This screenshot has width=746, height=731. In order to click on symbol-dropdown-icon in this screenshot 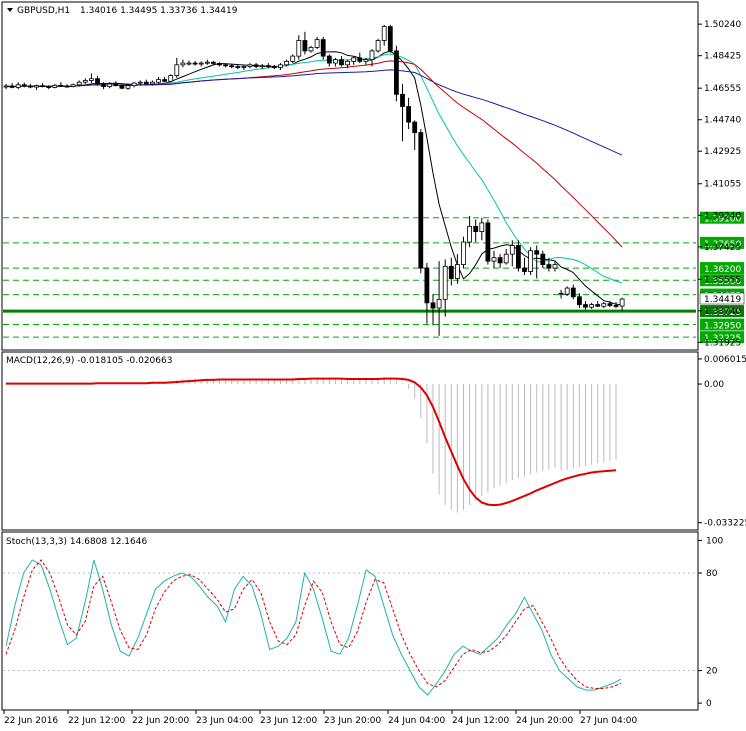, I will do `click(10, 10)`.